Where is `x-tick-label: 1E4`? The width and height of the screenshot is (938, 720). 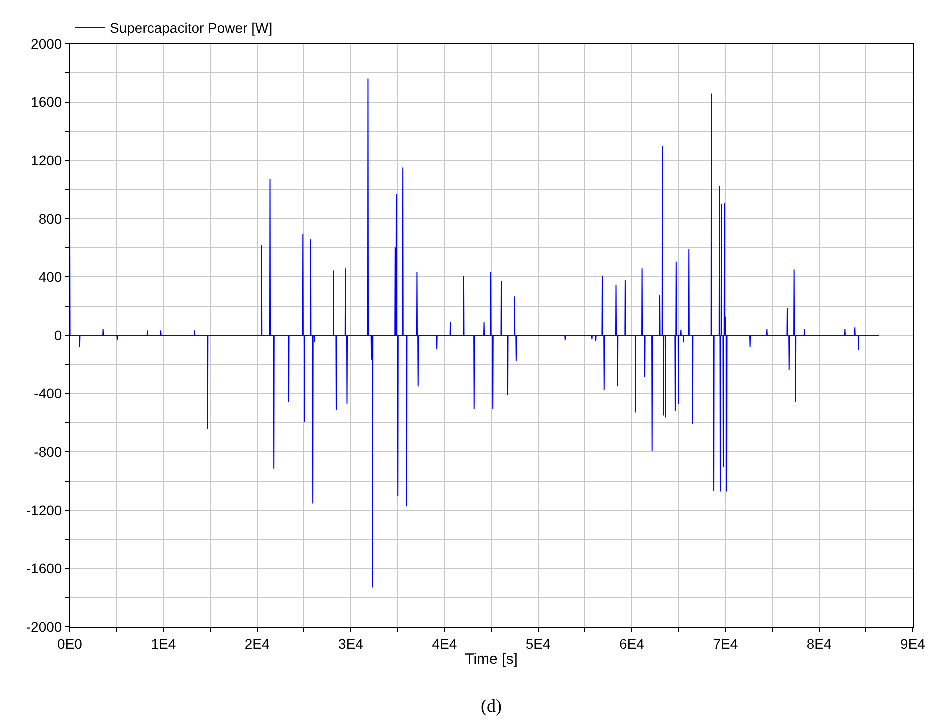
x-tick-label: 1E4 is located at coordinates (163, 644).